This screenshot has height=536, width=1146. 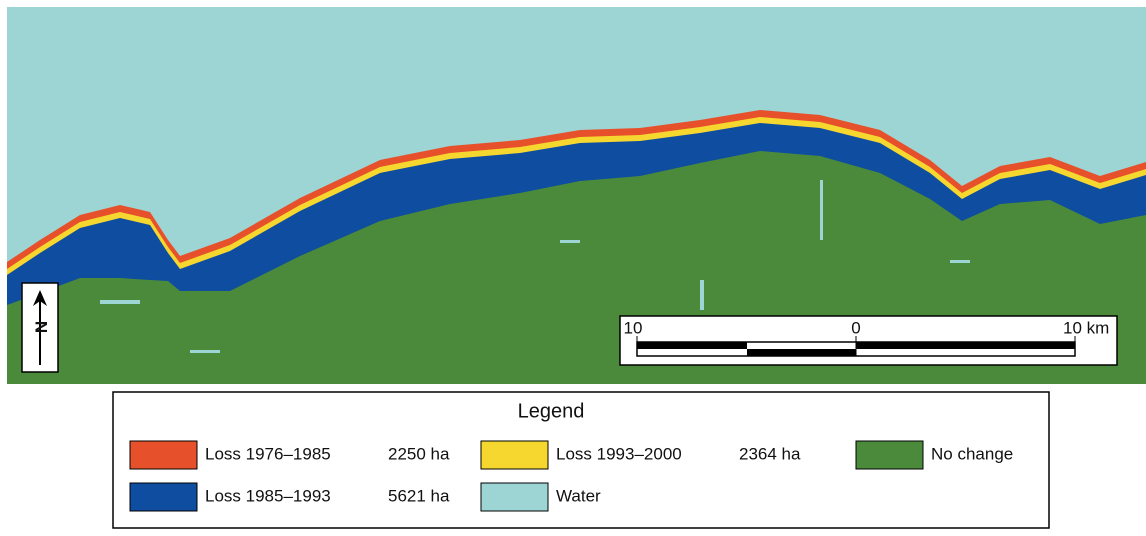 What do you see at coordinates (619, 453) in the screenshot?
I see `legend-label: Loss 1993–2000` at bounding box center [619, 453].